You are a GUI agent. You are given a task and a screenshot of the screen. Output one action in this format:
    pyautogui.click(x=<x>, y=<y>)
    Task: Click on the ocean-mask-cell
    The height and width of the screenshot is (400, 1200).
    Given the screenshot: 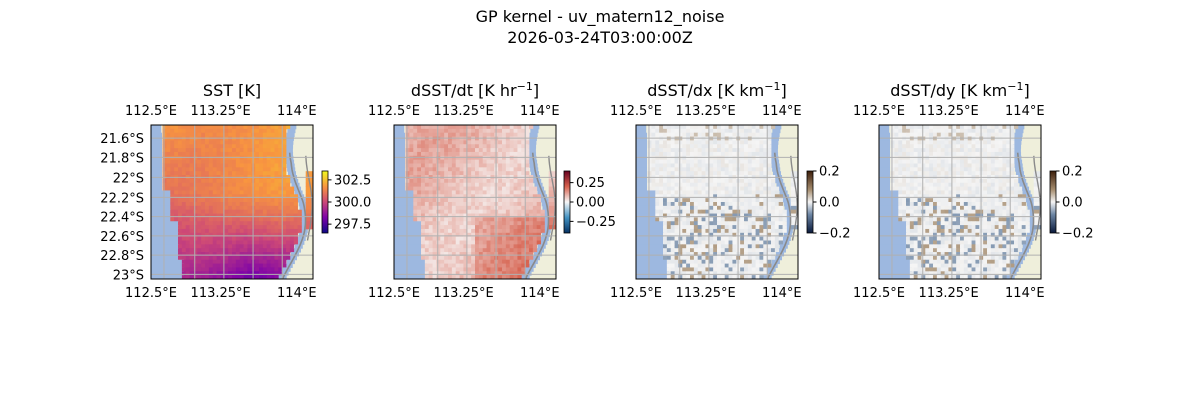 What is the action you would take?
    pyautogui.click(x=885, y=161)
    